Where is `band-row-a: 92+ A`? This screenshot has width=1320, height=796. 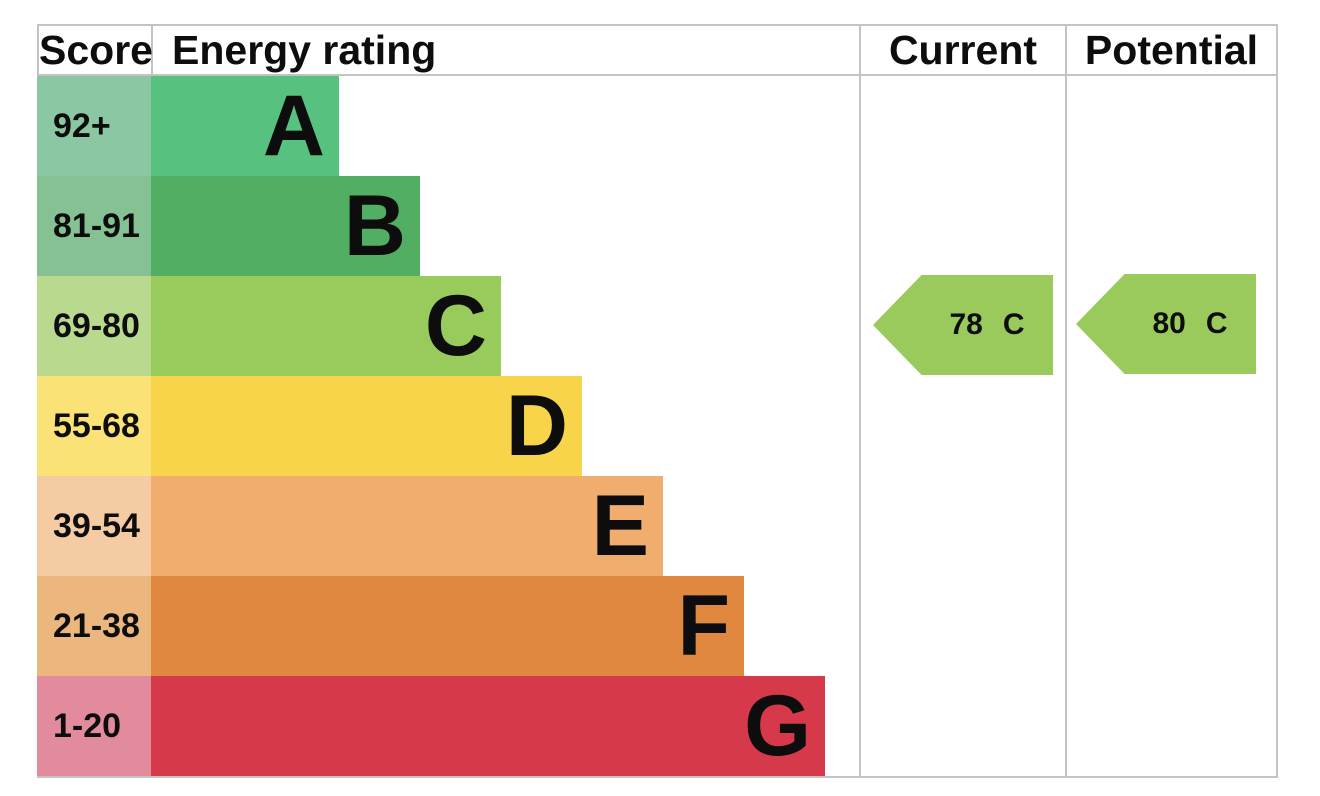
band-row-a: 92+ A is located at coordinates (448, 126).